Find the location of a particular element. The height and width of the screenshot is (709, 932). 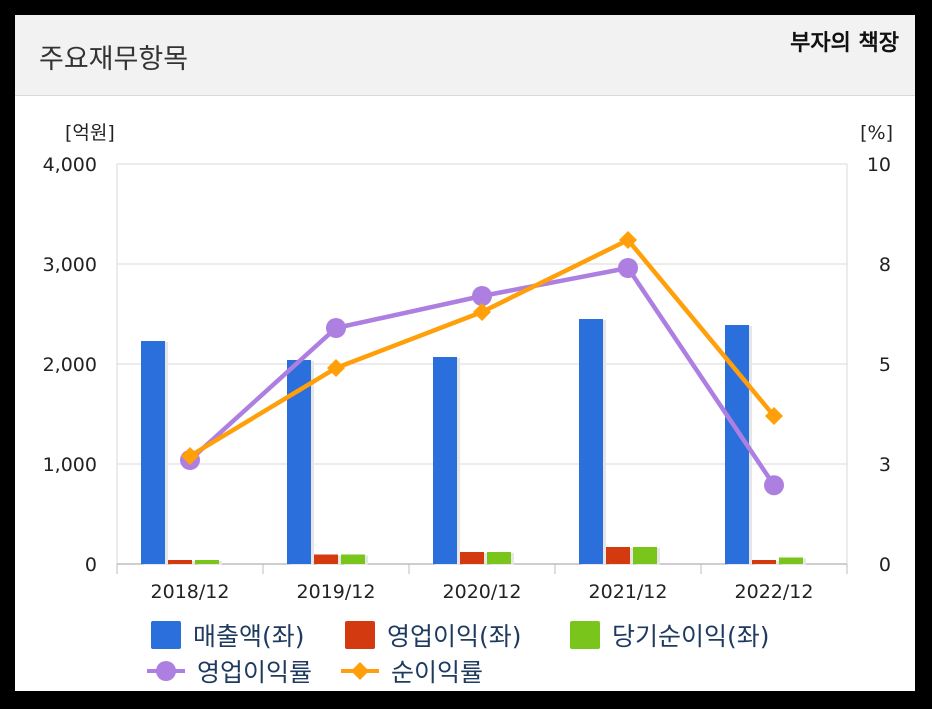

card-header: 주요재무항목 부자의 책장 is located at coordinates (465, 55).